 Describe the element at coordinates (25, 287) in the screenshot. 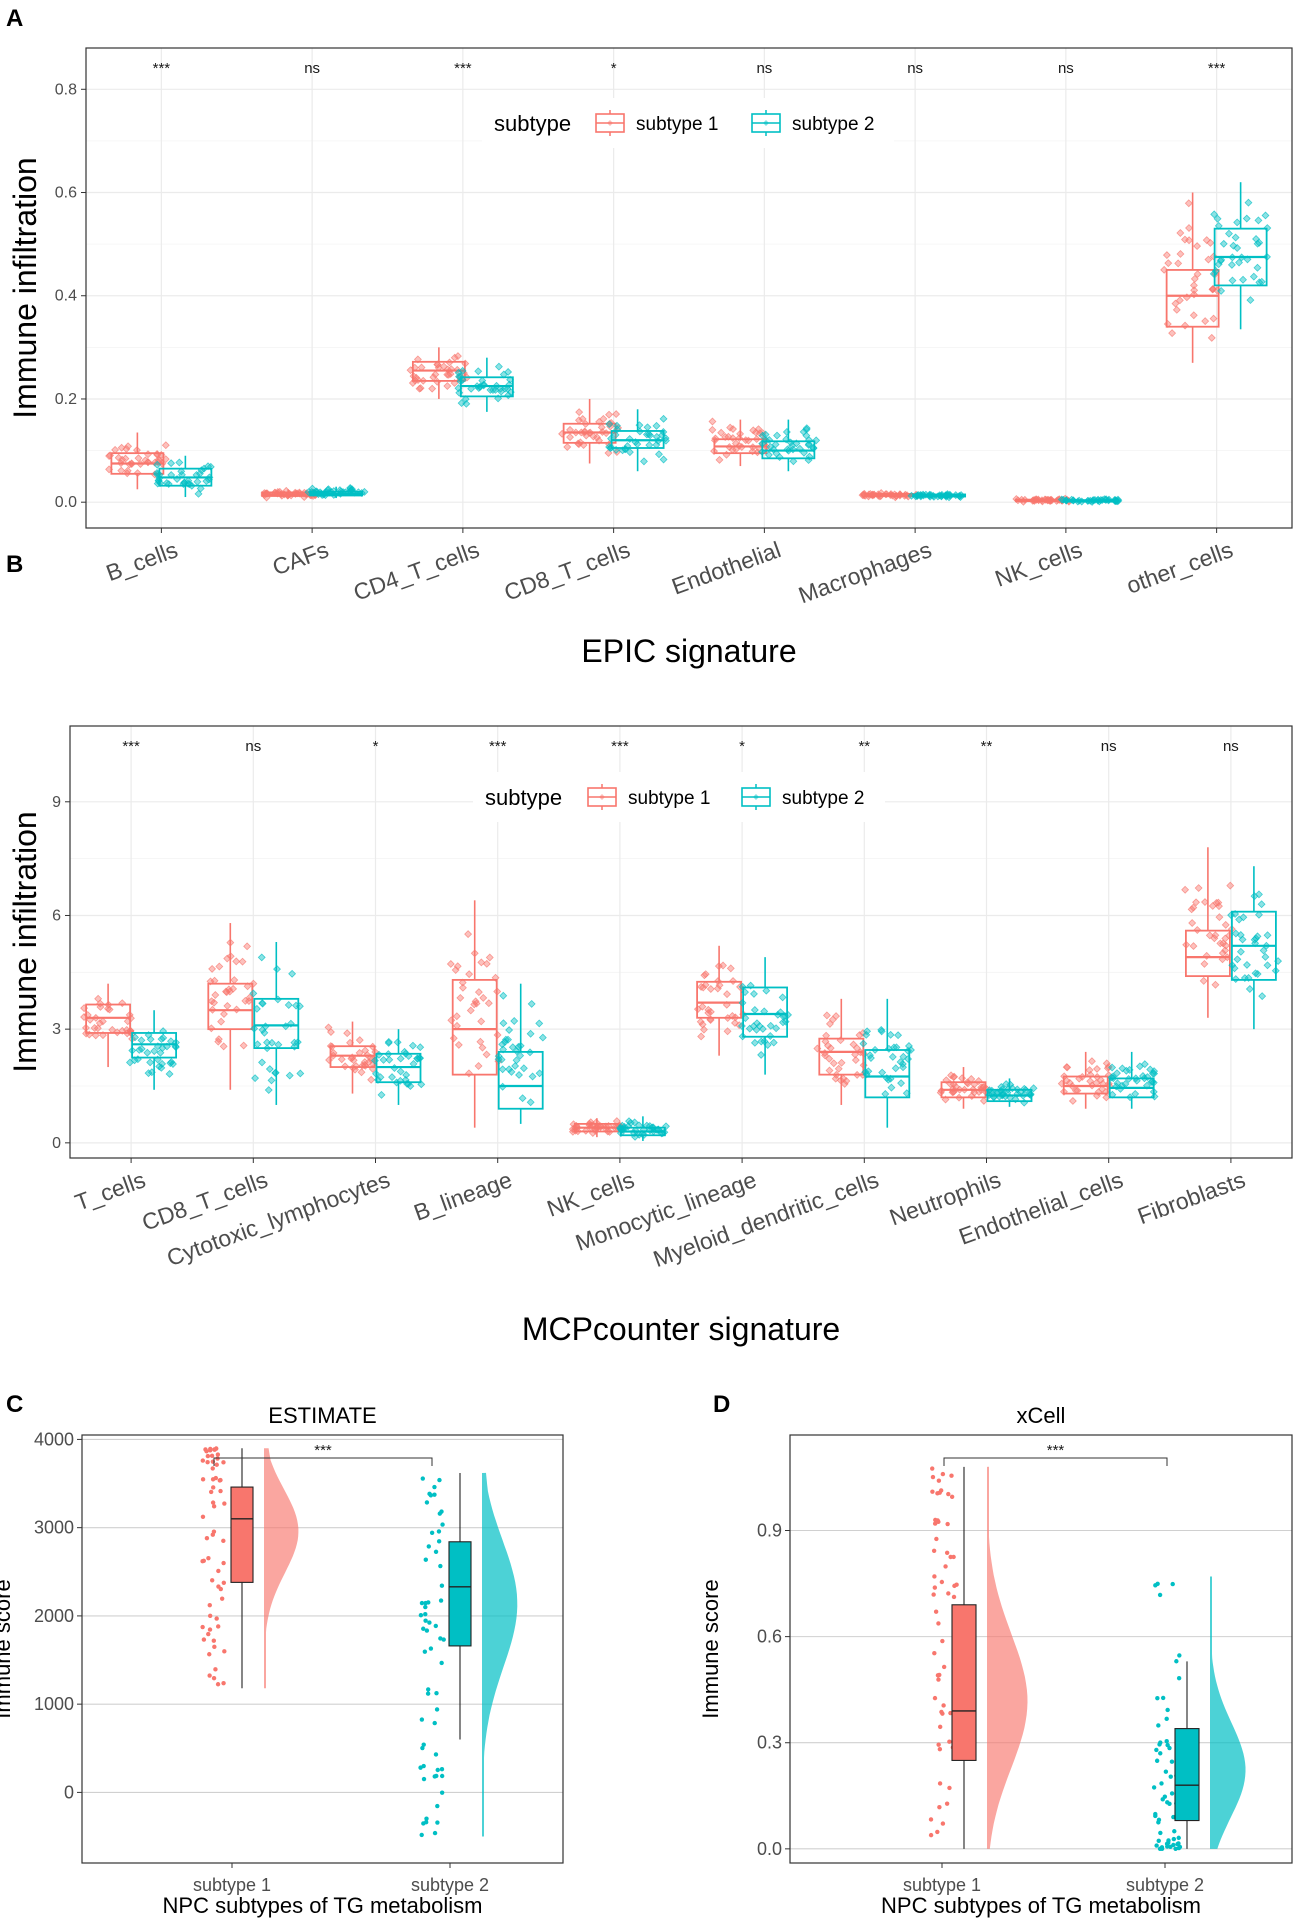

I see `panel-a-y-axis-title: Immune infiltration` at that location.